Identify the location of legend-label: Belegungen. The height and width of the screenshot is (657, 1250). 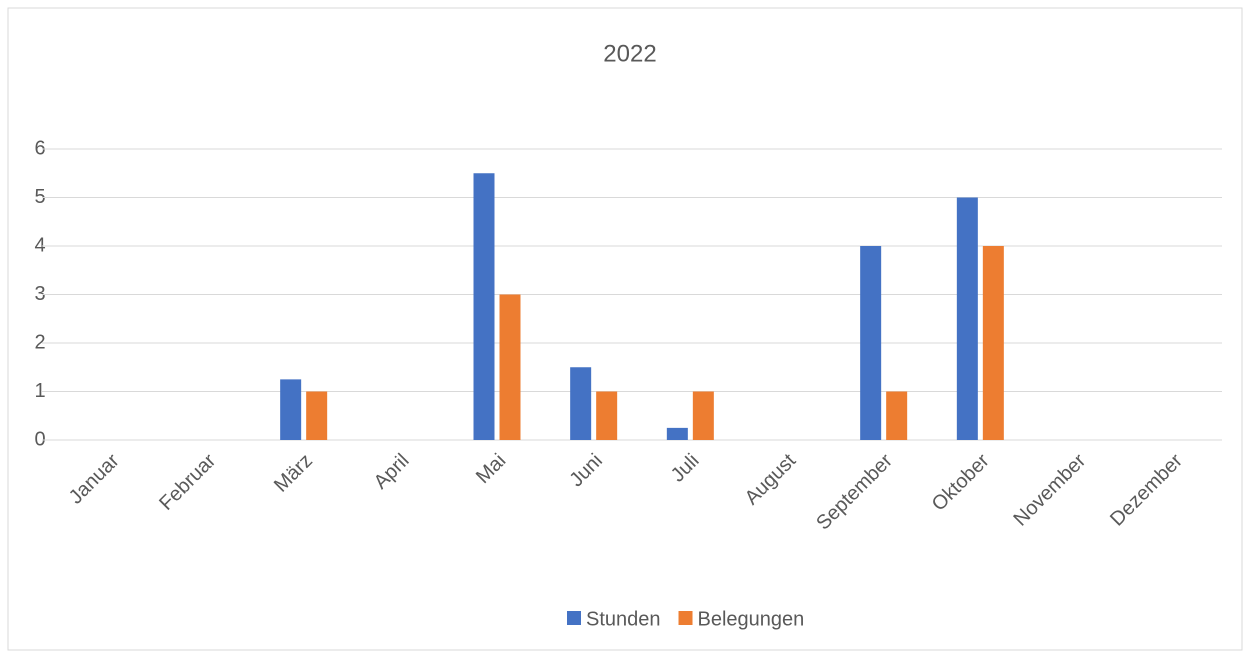
(751, 619).